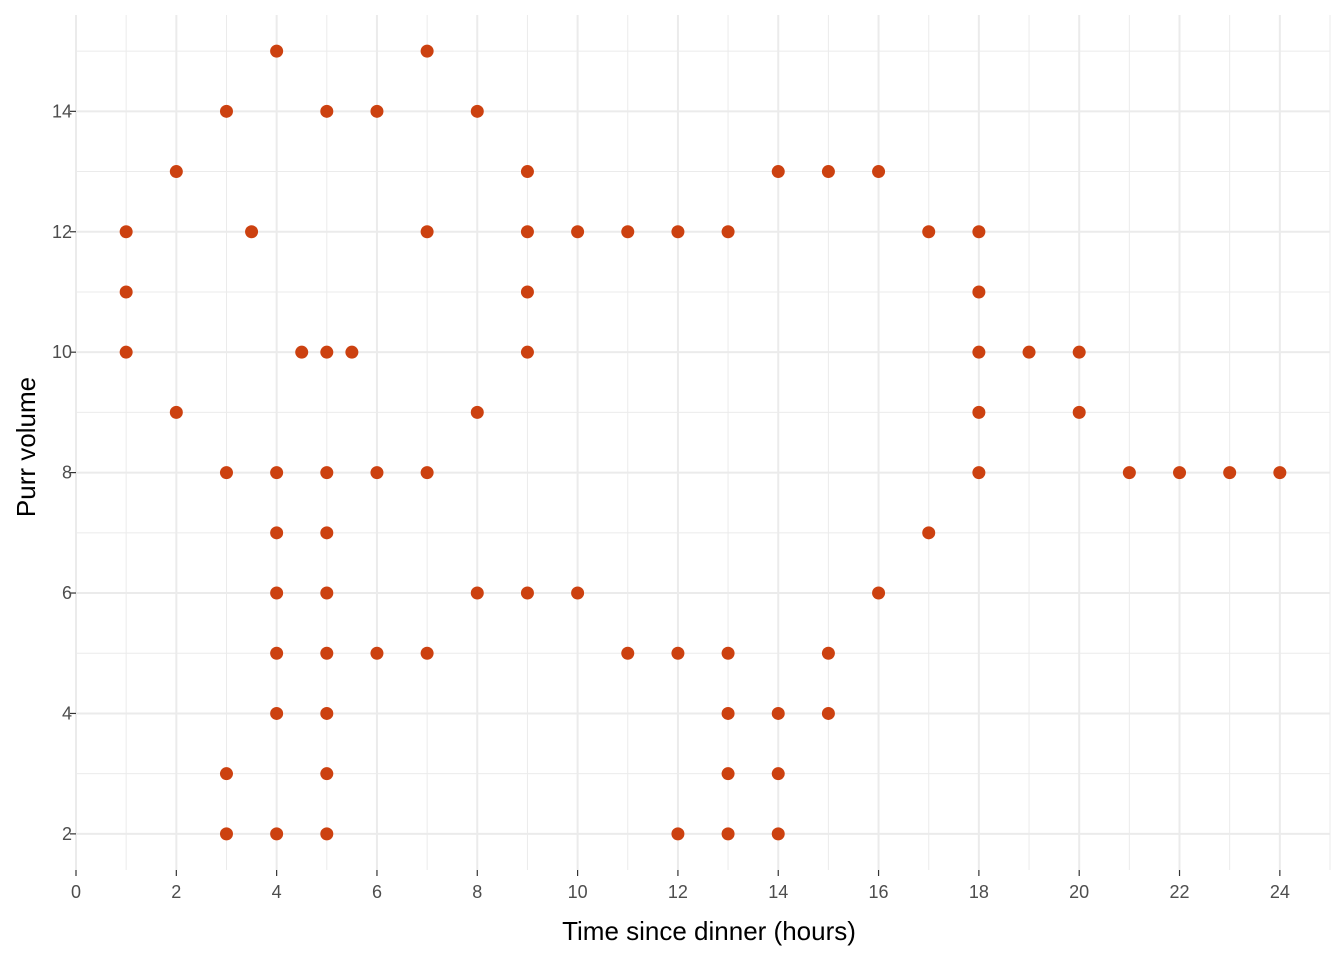 This screenshot has height=960, width=1344. Describe the element at coordinates (62, 232) in the screenshot. I see `y-tick-label: 12` at that location.